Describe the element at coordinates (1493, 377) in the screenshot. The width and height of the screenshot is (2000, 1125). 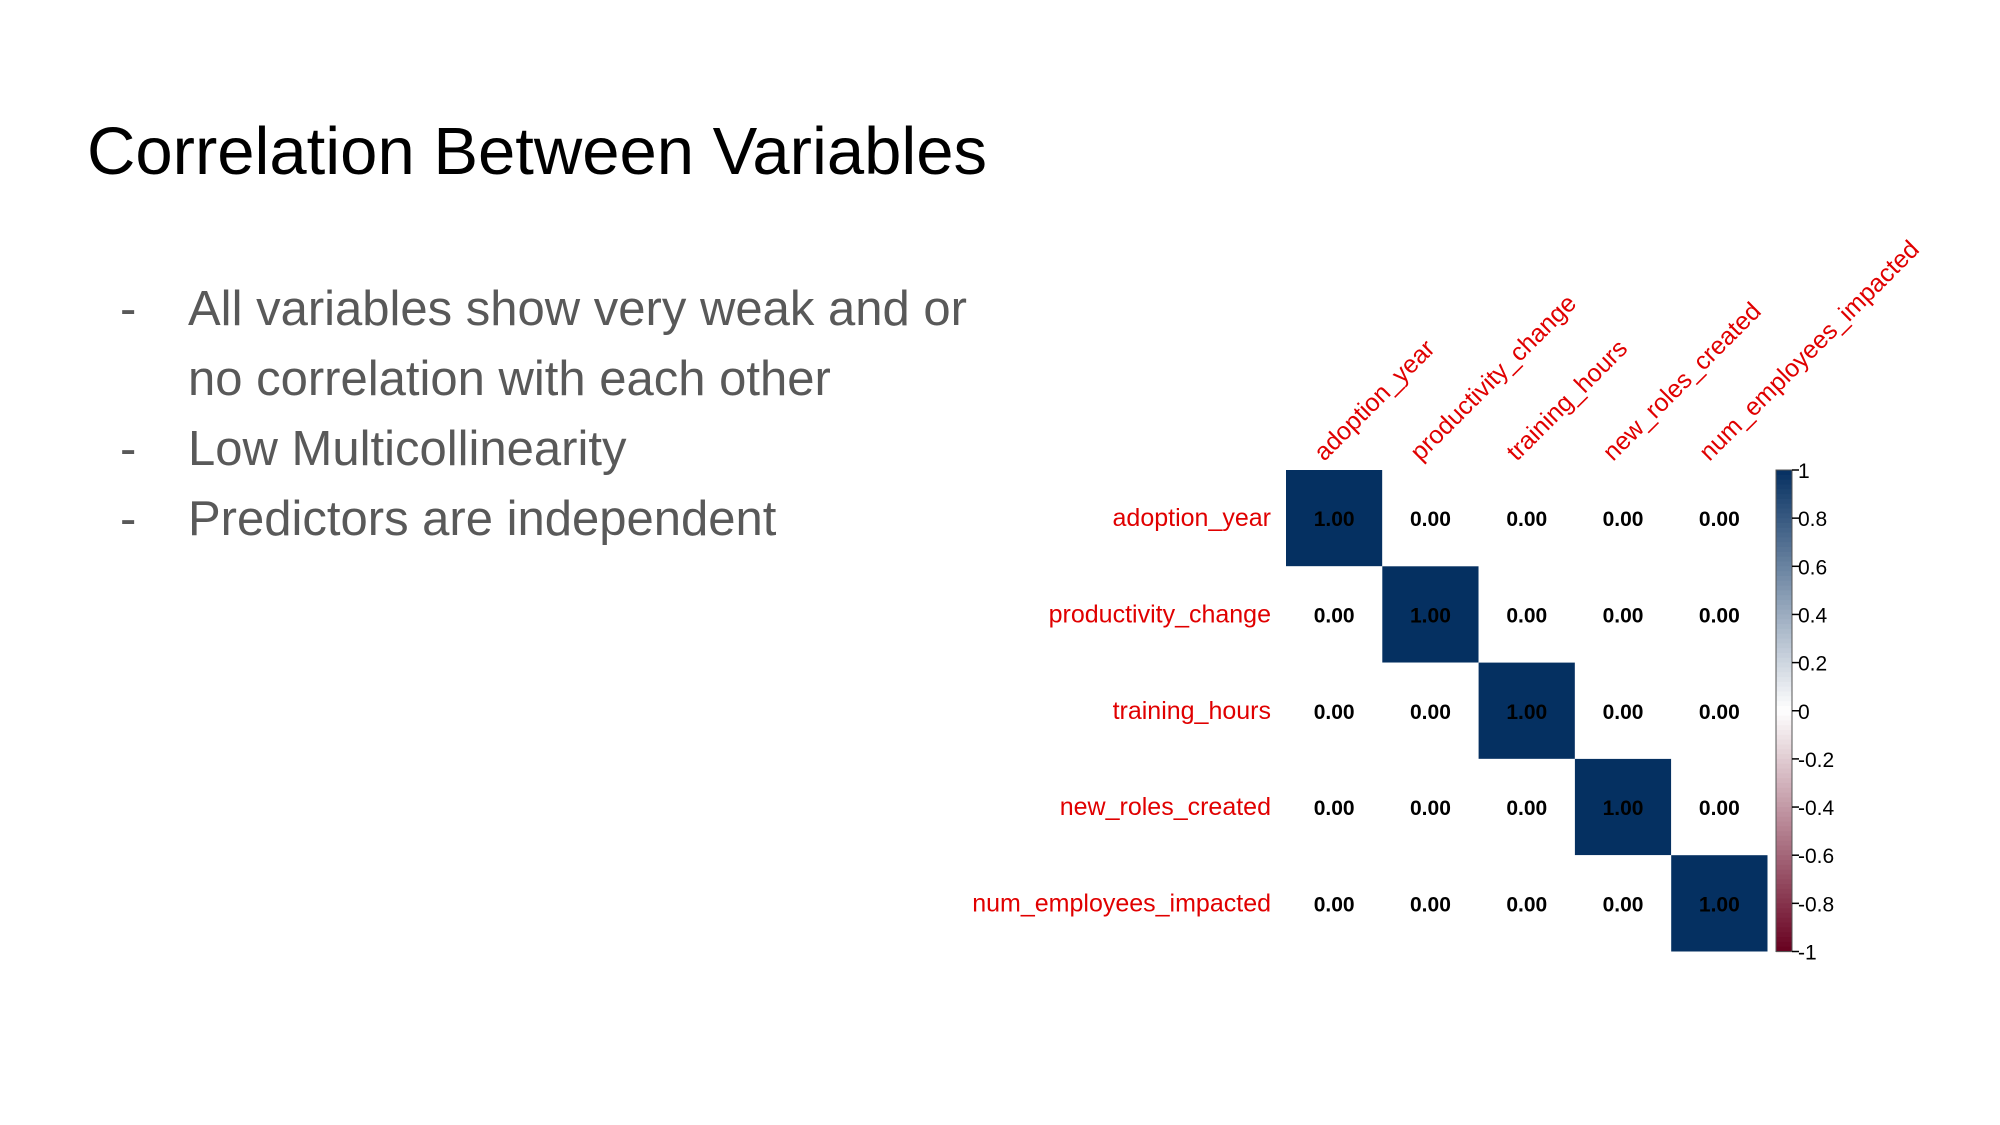
I see `column-label: productivity_change` at that location.